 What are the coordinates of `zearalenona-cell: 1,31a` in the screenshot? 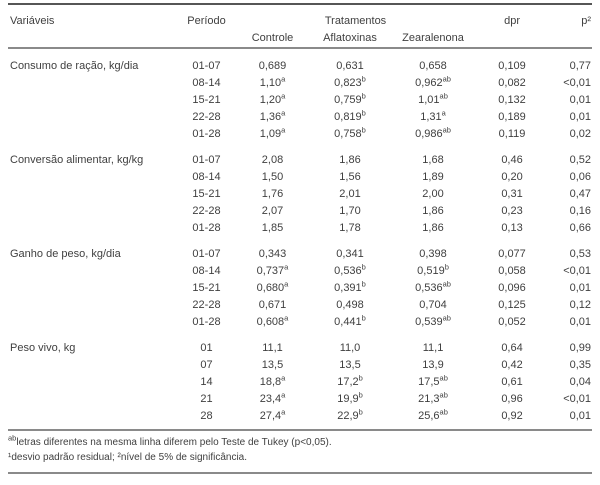 It's located at (433, 115).